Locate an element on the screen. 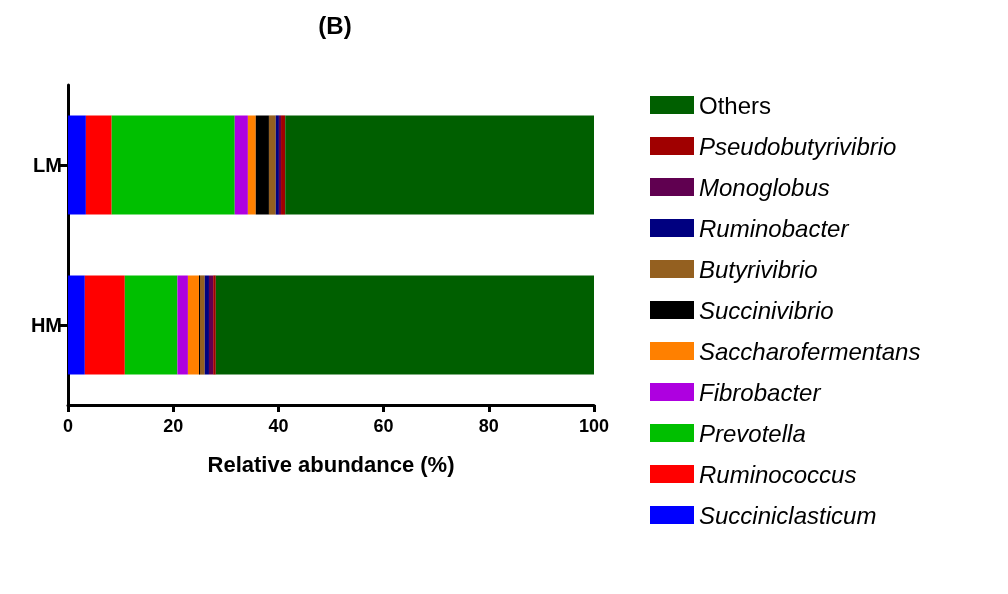 Image resolution: width=1008 pixels, height=594 pixels. x-tick-label: 80 is located at coordinates (488, 426).